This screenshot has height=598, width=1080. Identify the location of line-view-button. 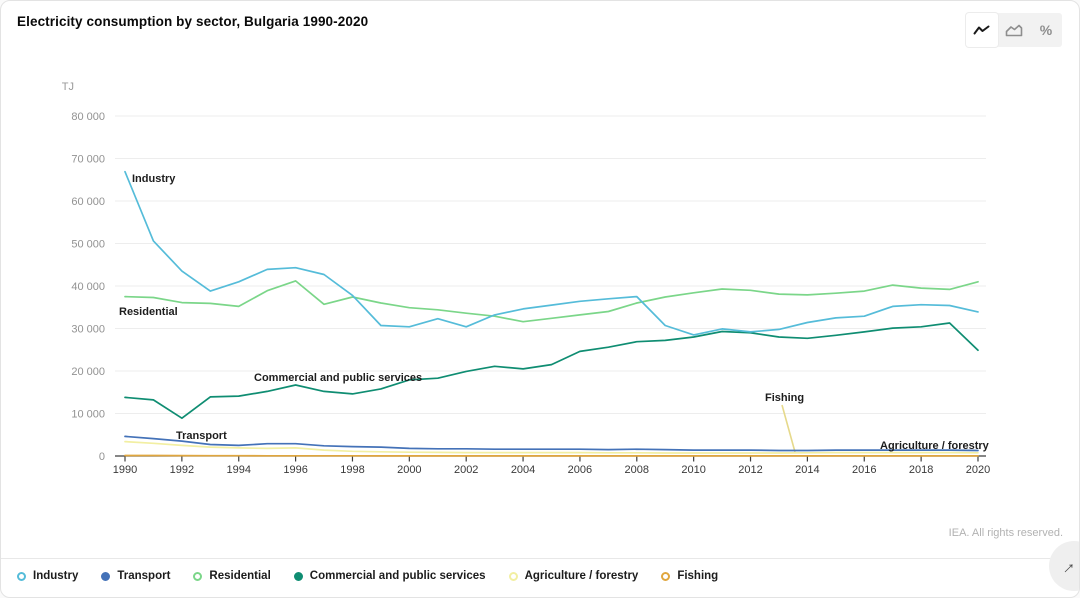
(982, 30).